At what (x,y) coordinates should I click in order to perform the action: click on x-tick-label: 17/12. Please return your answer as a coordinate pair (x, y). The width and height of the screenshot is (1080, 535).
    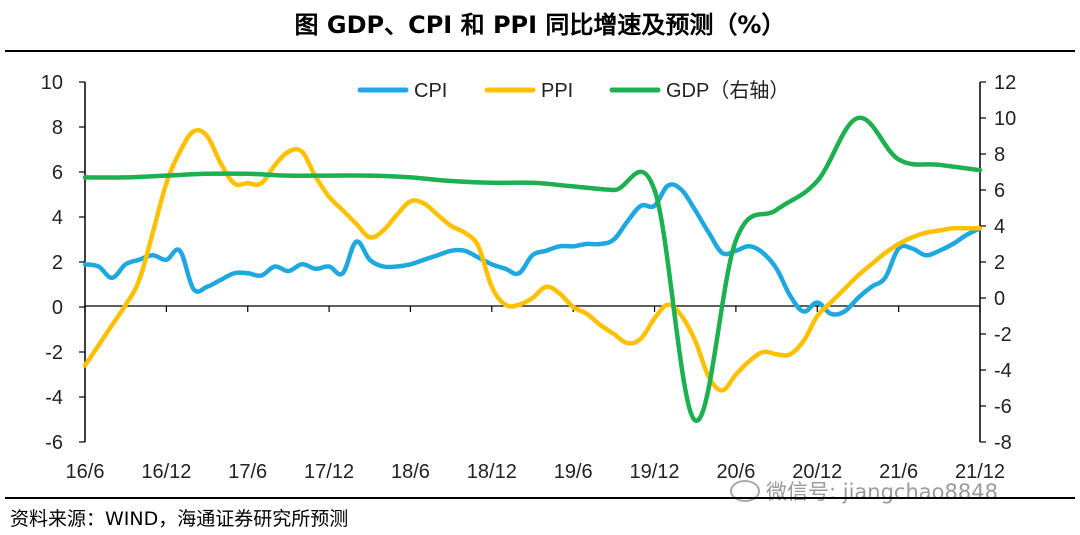
    Looking at the image, I should click on (329, 472).